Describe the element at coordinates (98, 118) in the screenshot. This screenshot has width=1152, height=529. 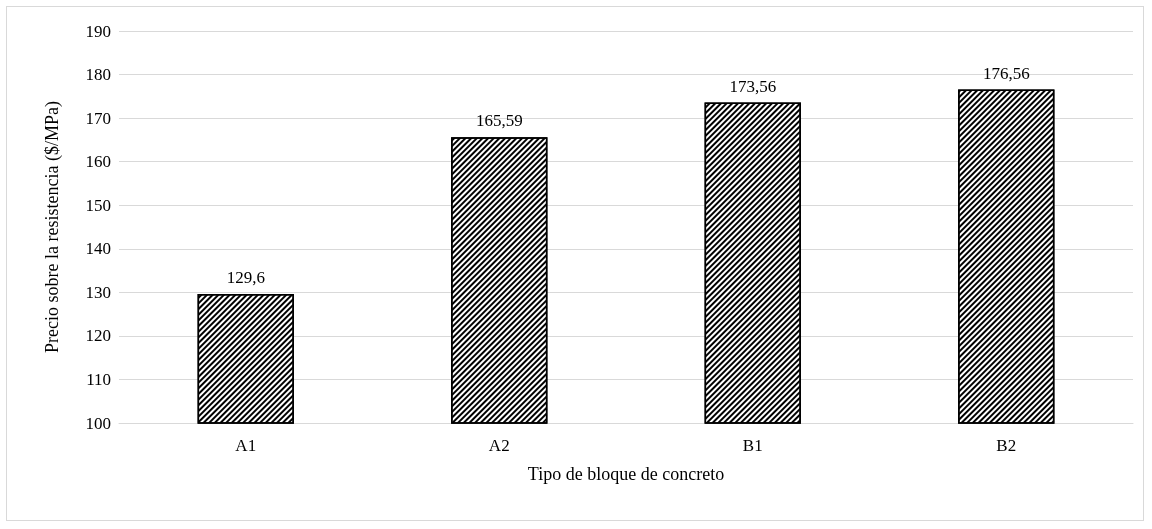
I see `y-tick-label: 170` at that location.